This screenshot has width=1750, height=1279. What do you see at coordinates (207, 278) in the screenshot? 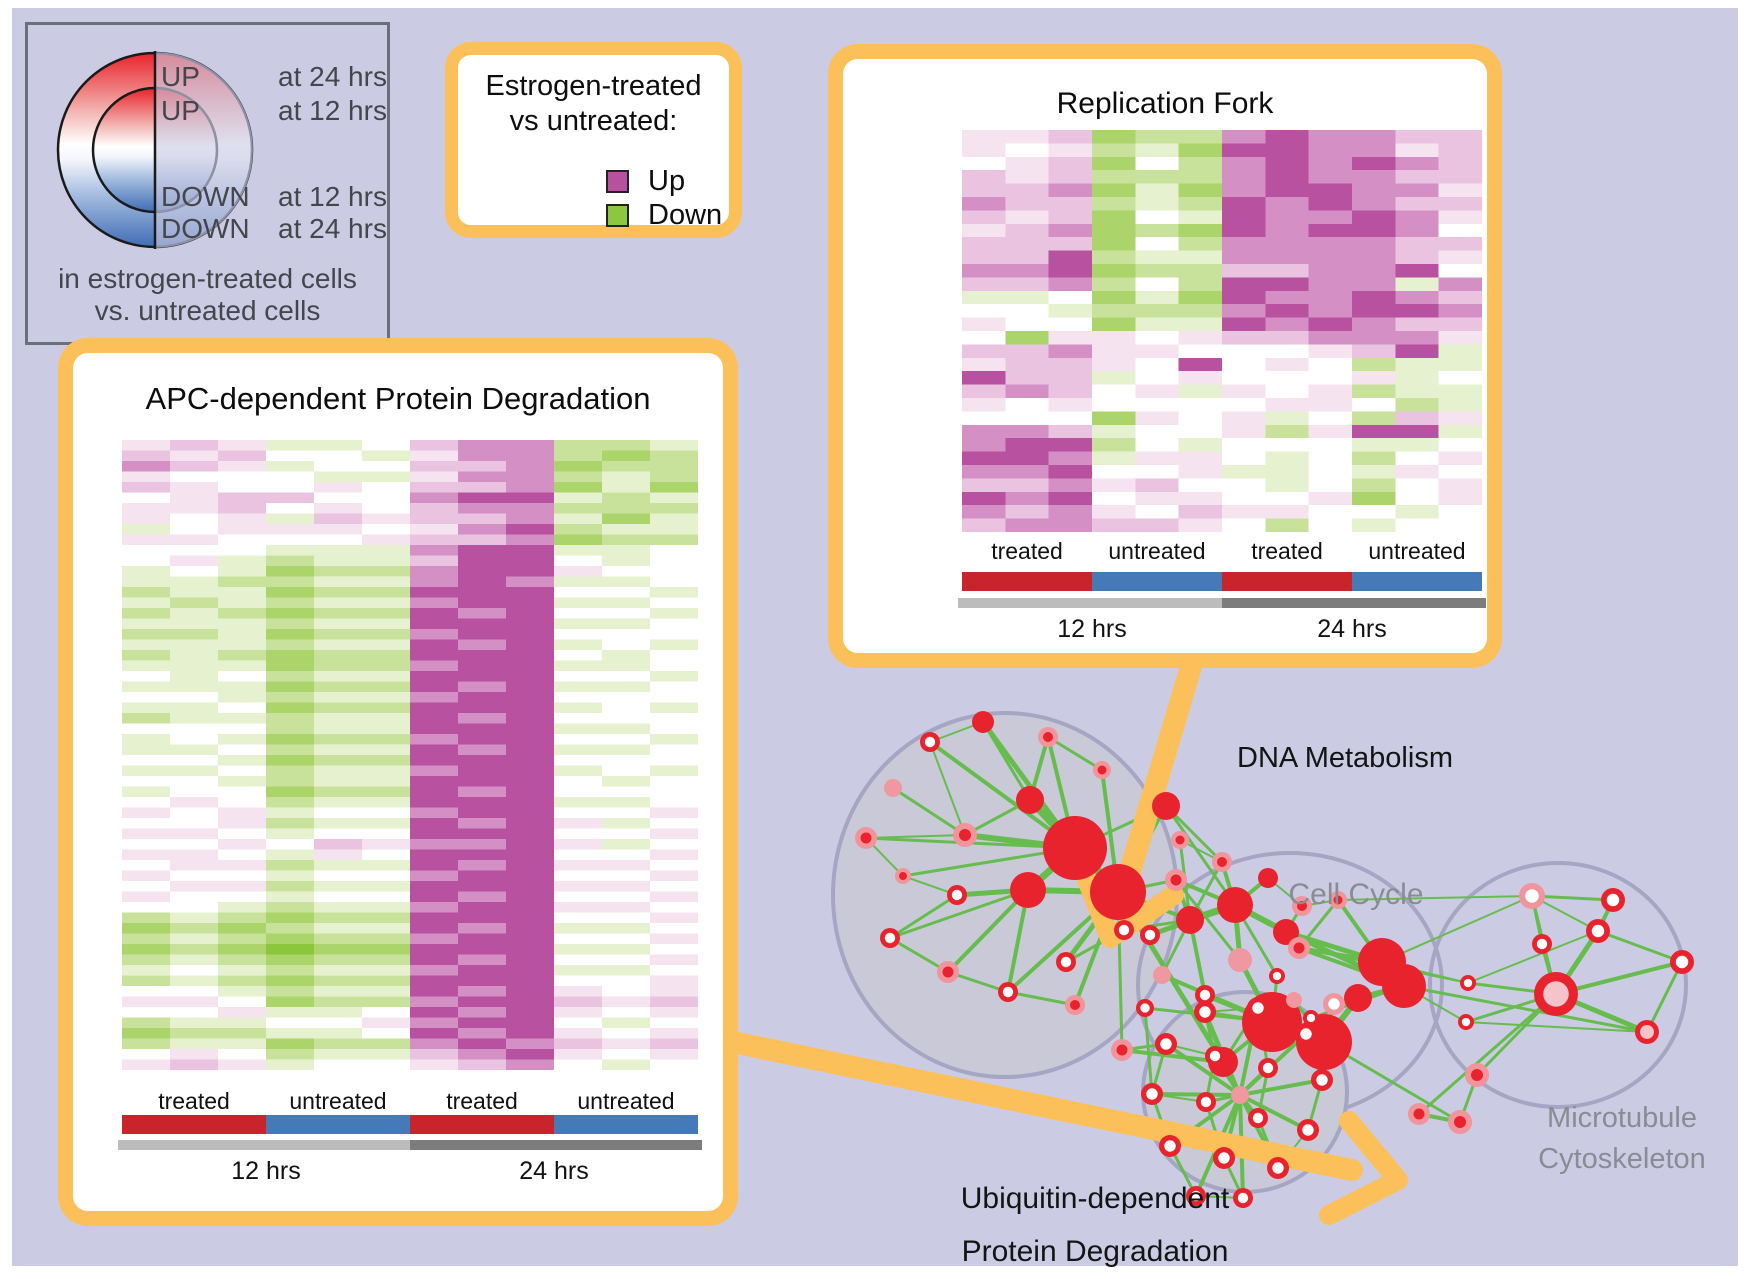
I see `key-caption-line1: in estrogen-treated cells` at bounding box center [207, 278].